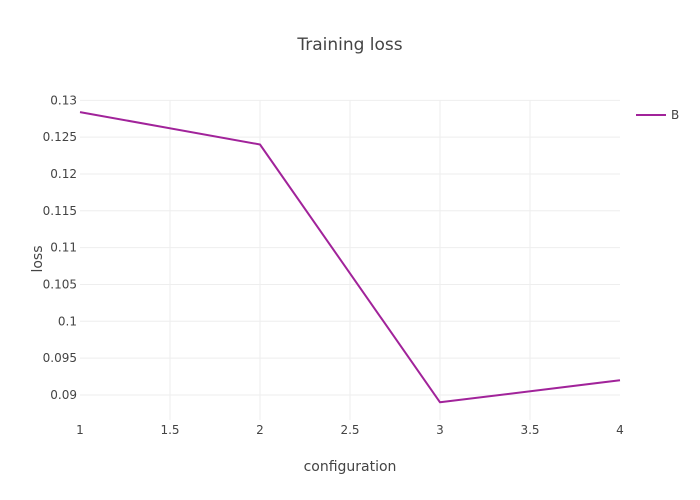 The image size is (700, 500). I want to click on x-tick-label: 2.5, so click(349, 430).